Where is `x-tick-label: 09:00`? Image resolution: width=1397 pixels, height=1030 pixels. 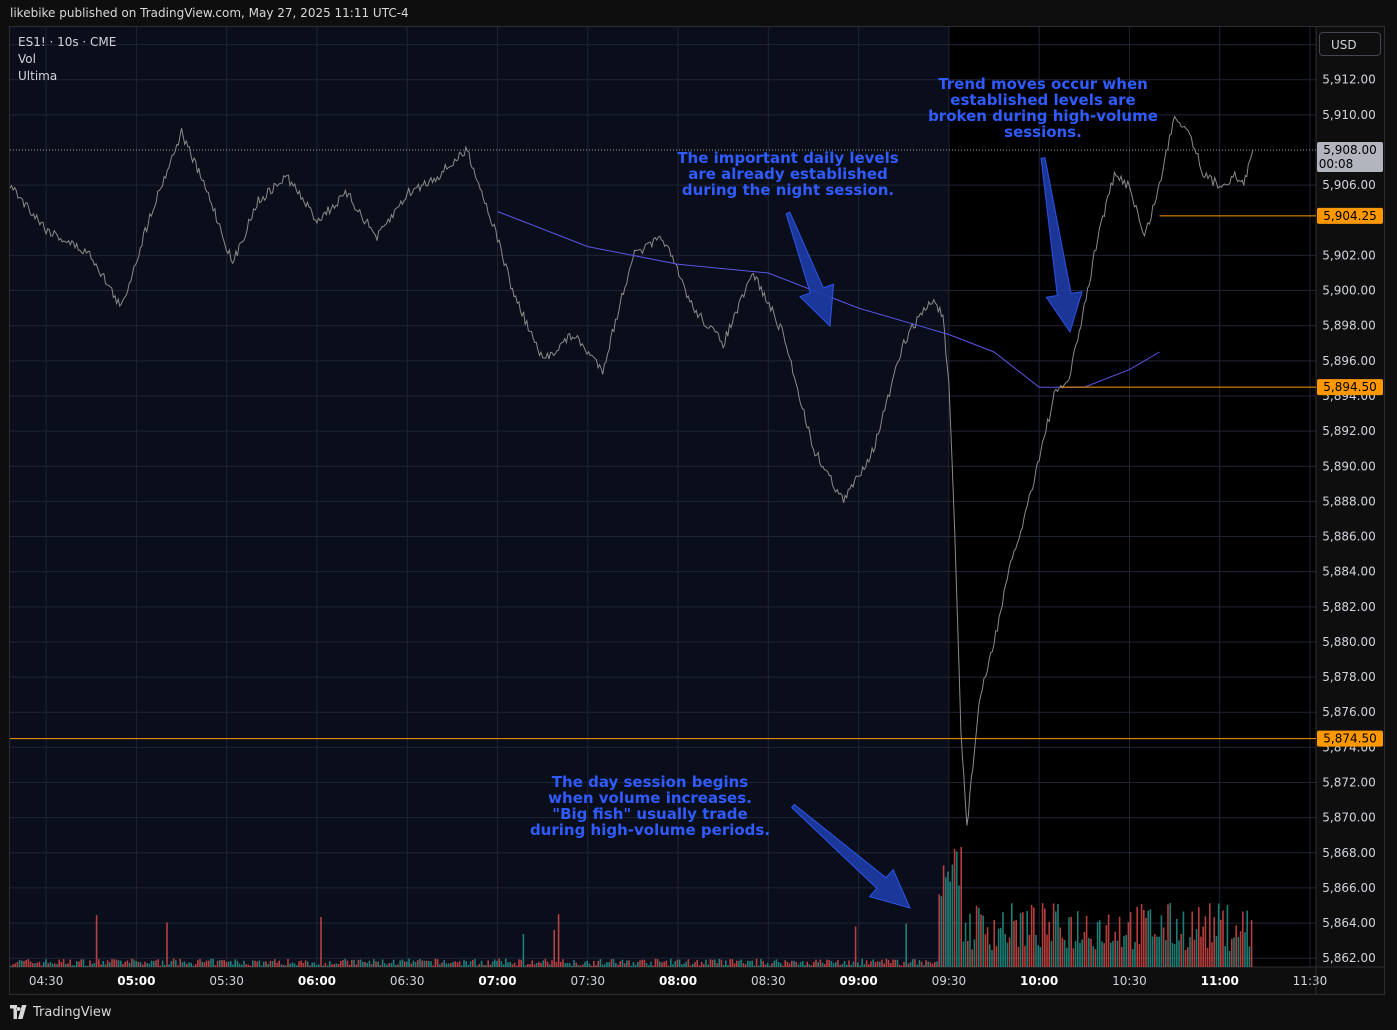
x-tick-label: 09:00 is located at coordinates (858, 981).